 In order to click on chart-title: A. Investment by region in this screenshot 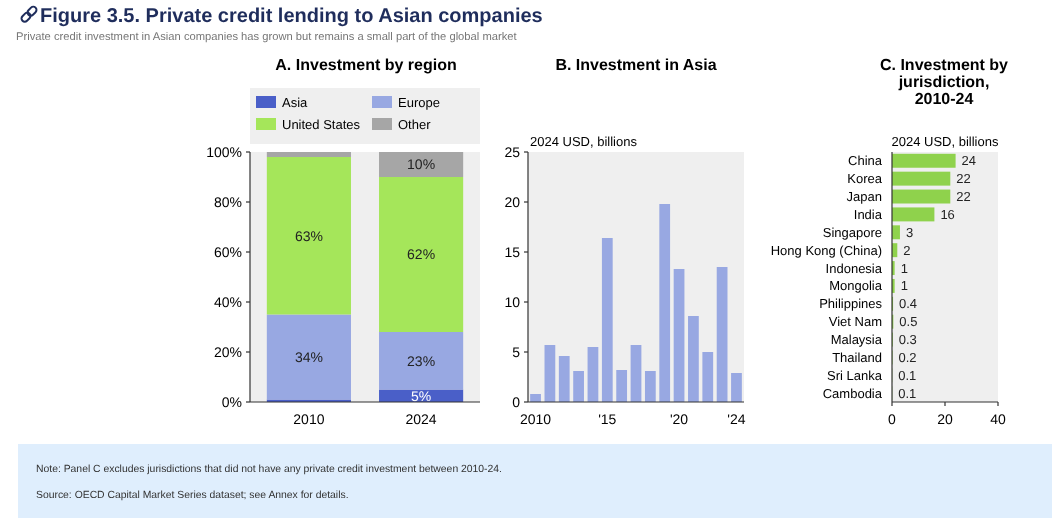, I will do `click(366, 65)`.